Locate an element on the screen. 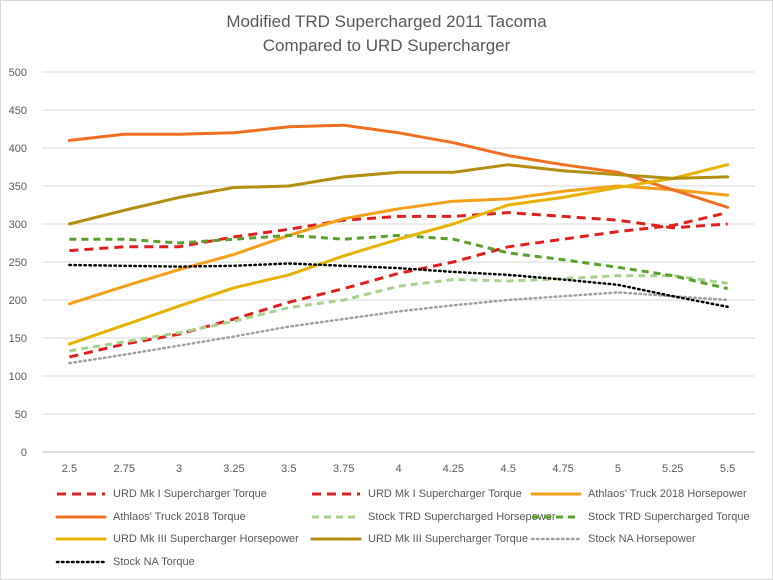  x-axis: 2.5 2.75 3 3.25 3.5 3.75 4 4.25 4.5 4.75 5 5.25 5.5 is located at coordinates (398, 469).